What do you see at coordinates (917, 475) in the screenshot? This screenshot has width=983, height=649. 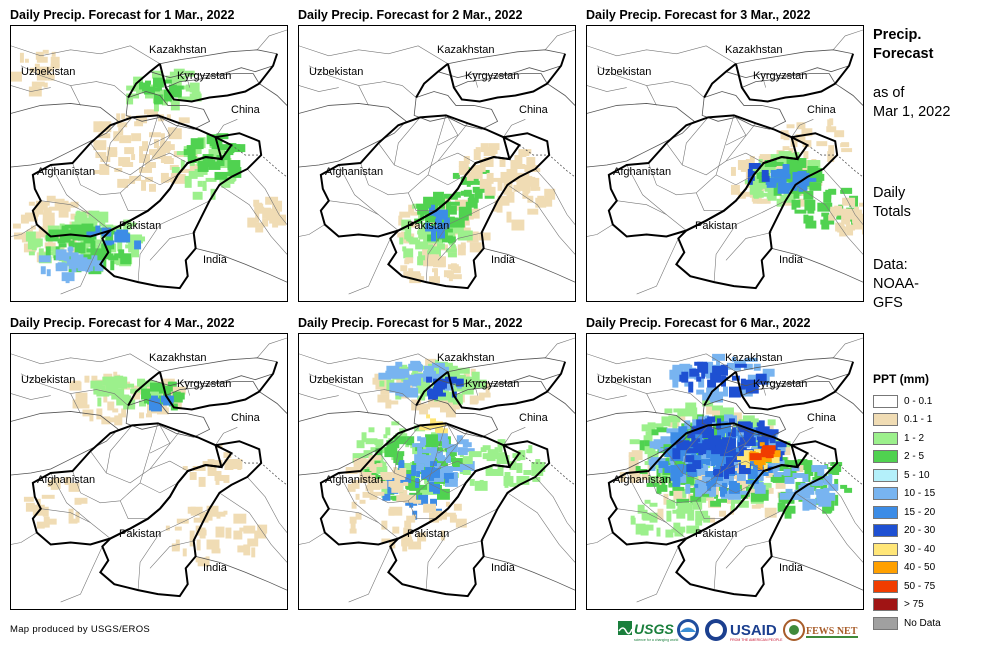 I see `legend-label: 5 - 10` at bounding box center [917, 475].